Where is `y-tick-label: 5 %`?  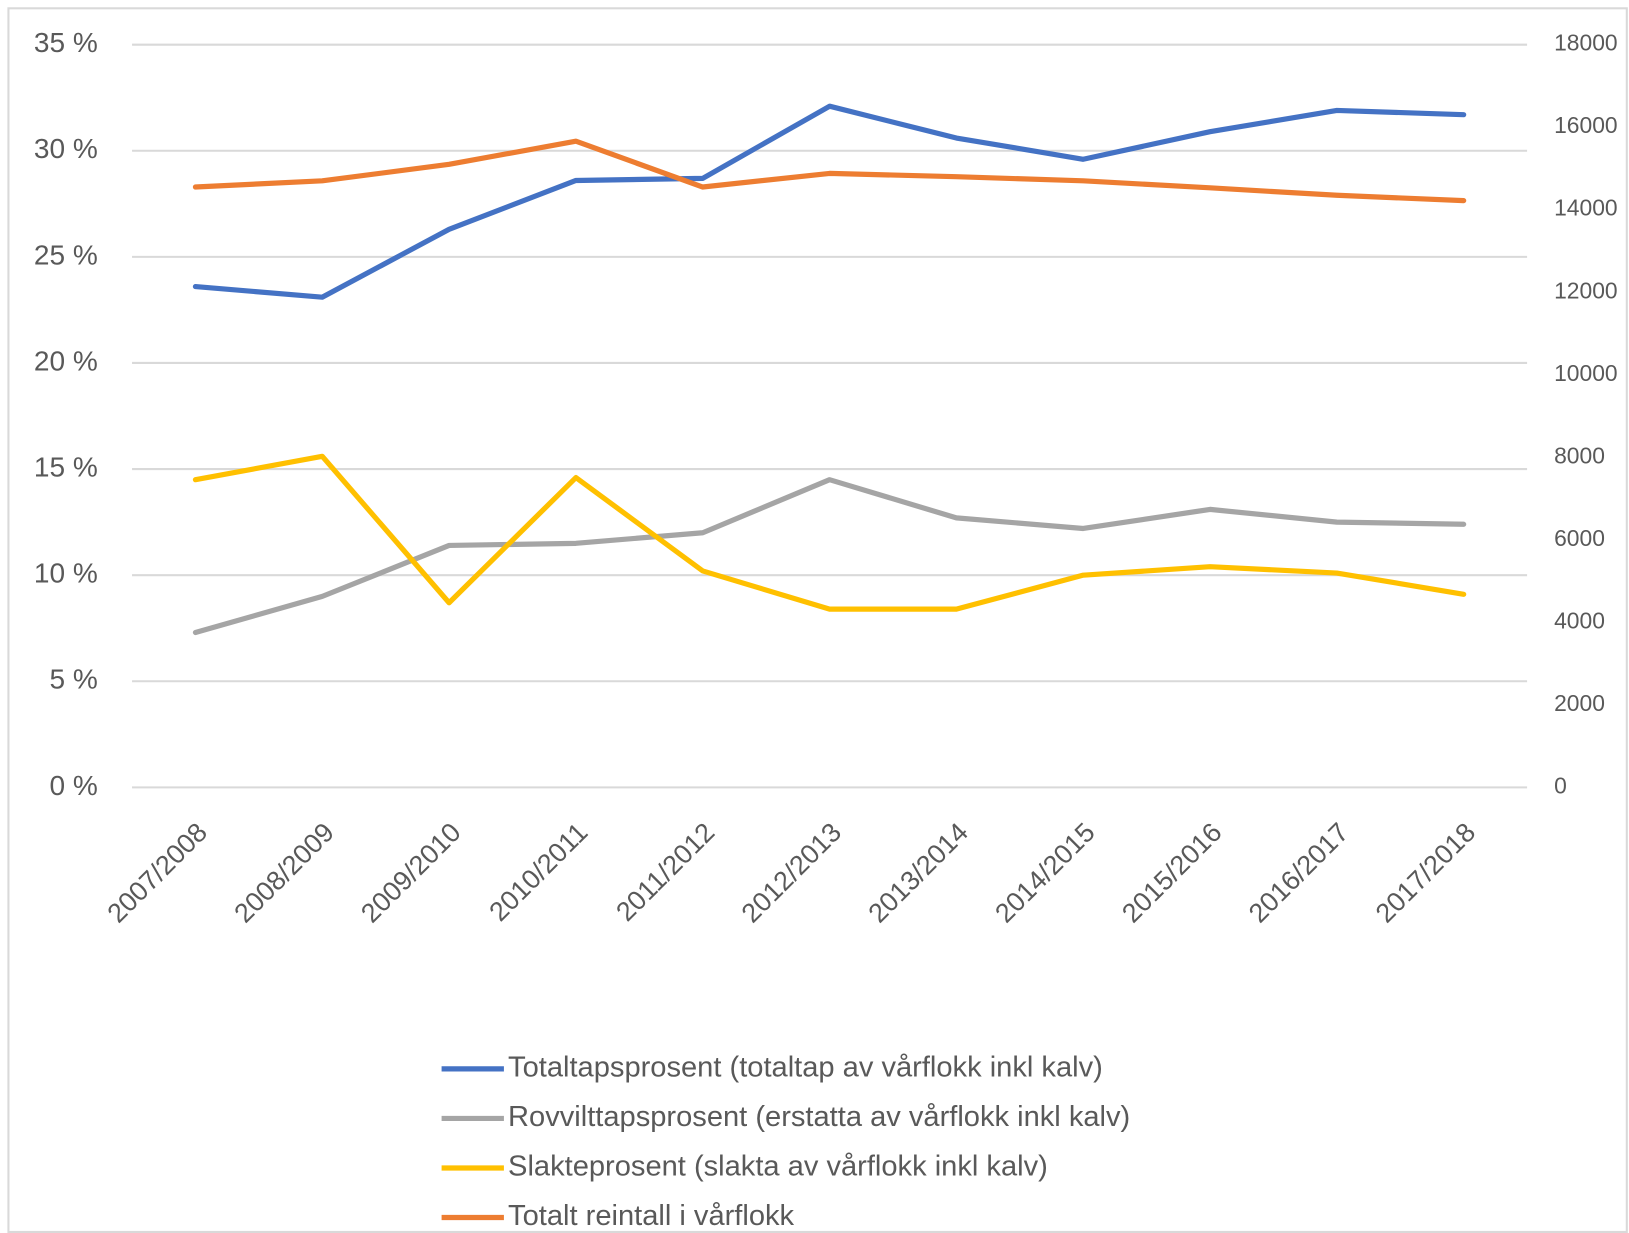
y-tick-label: 5 % is located at coordinates (73, 679).